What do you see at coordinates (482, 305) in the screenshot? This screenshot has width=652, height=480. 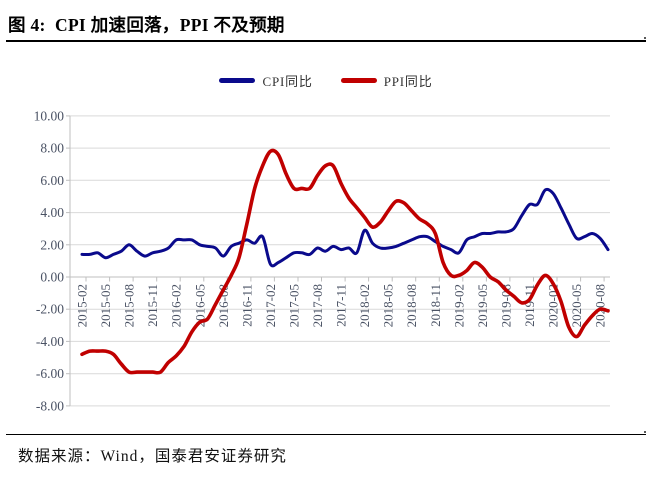 I see `x-tick-label: 2019-05` at bounding box center [482, 305].